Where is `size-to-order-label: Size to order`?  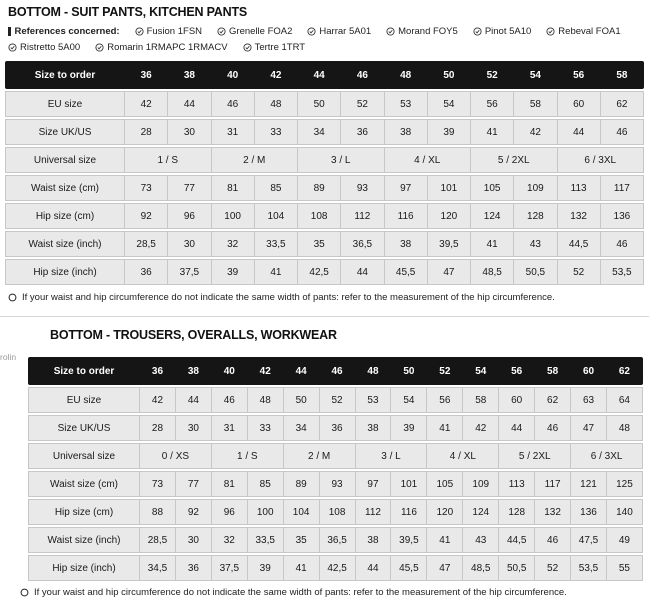
size-to-order-label: Size to order is located at coordinates (84, 371).